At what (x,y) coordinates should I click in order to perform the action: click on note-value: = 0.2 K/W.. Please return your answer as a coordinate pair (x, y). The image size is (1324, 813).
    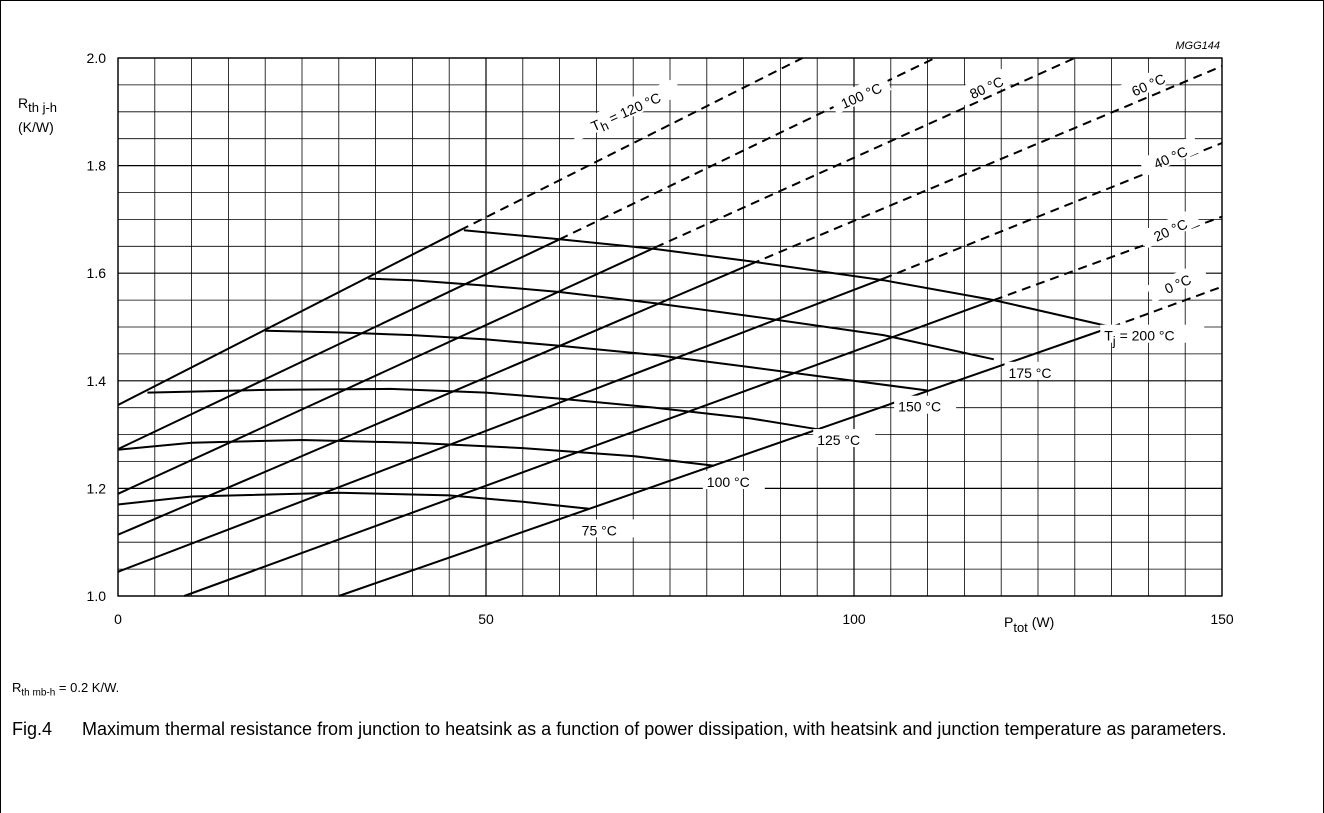
    Looking at the image, I should click on (87, 687).